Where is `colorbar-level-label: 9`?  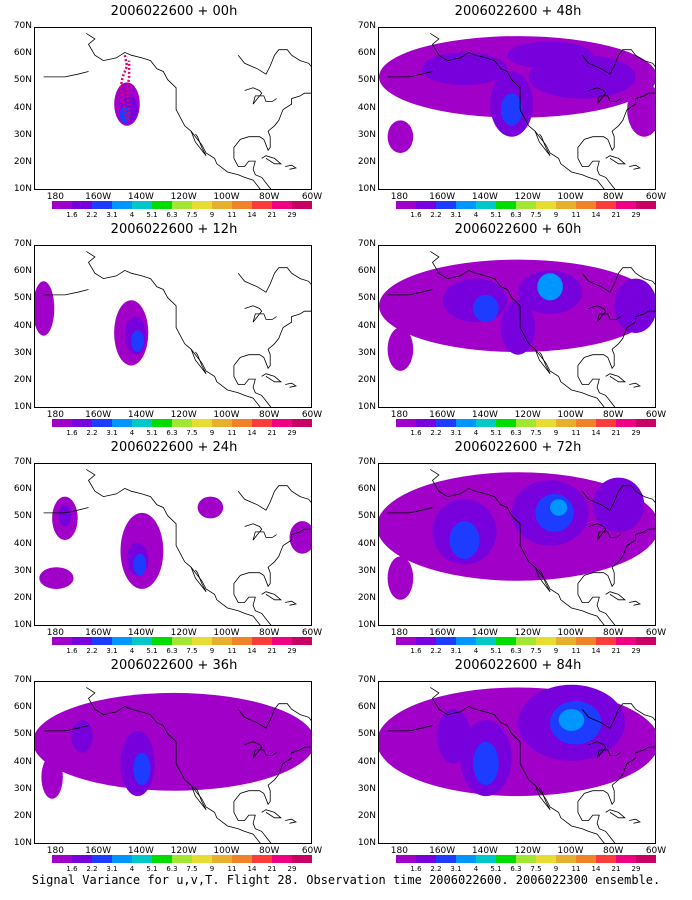
colorbar-level-label: 9 is located at coordinates (212, 869).